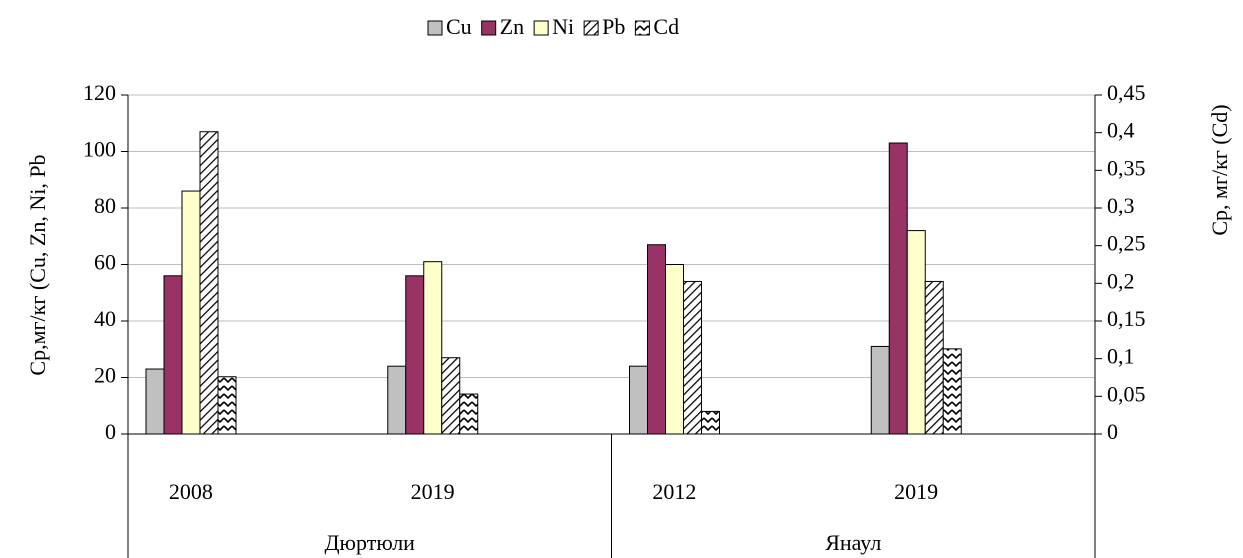 The width and height of the screenshot is (1243, 558). I want to click on y2-tick-label: 0,35, so click(1126, 167).